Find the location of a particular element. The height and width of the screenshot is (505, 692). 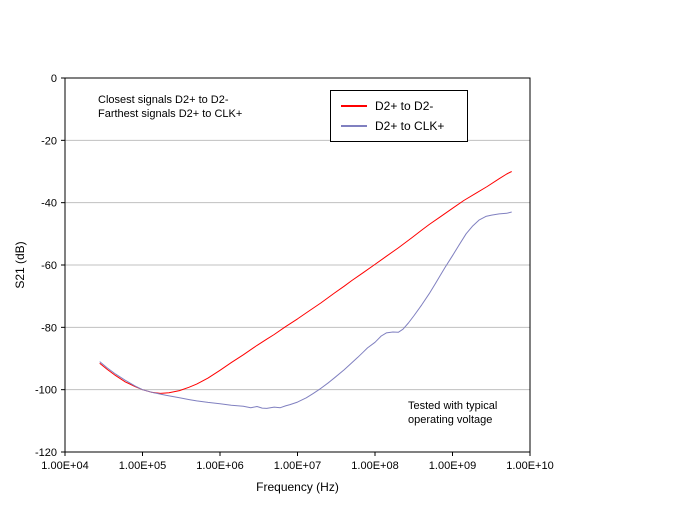

y-tick-label: -100 is located at coordinates (46, 391).